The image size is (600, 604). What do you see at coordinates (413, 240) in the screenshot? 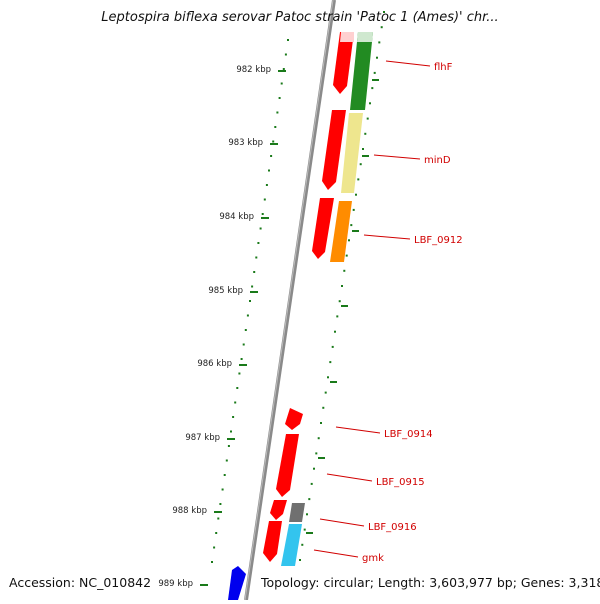
I see `gene-label-LBF_0912: LBF_0912` at bounding box center [413, 240].